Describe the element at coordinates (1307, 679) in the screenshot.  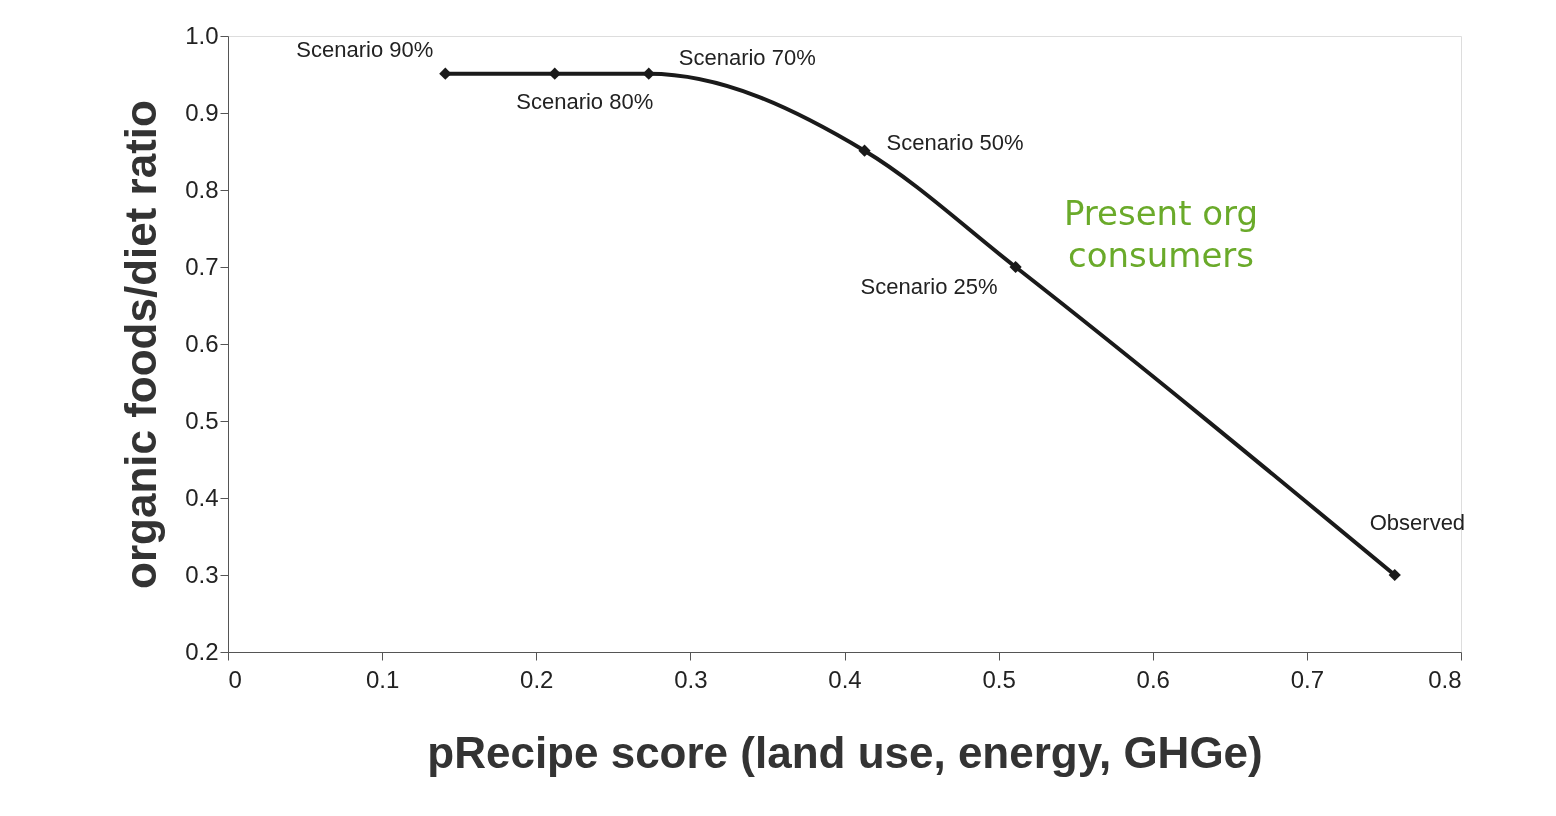
I see `x-tick-label: 0.7` at that location.